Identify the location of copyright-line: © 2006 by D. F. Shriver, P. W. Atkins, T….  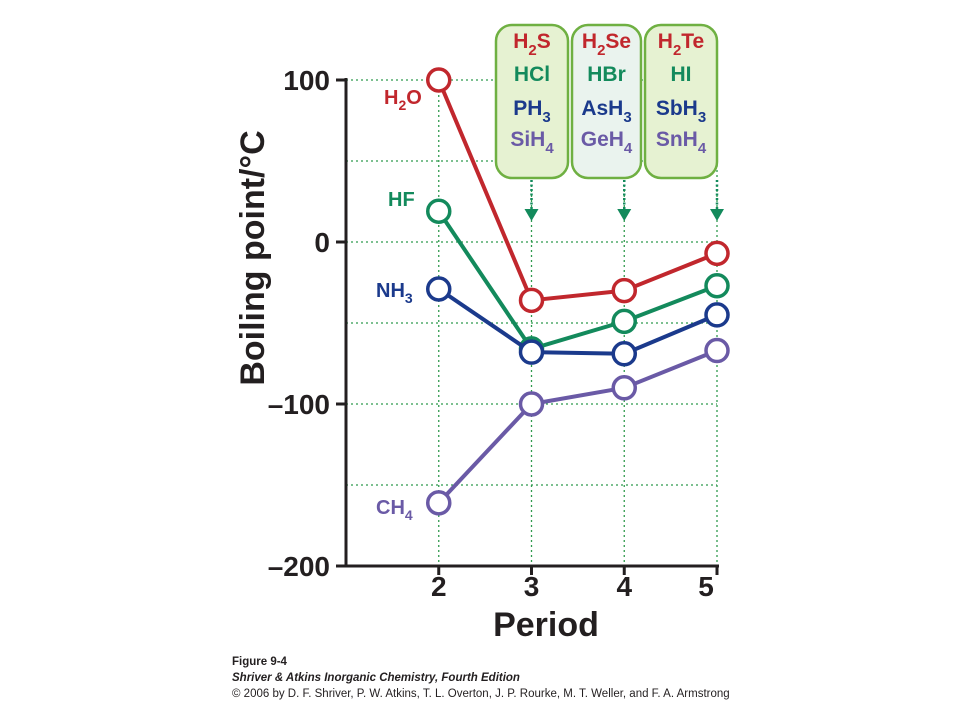
(481, 694).